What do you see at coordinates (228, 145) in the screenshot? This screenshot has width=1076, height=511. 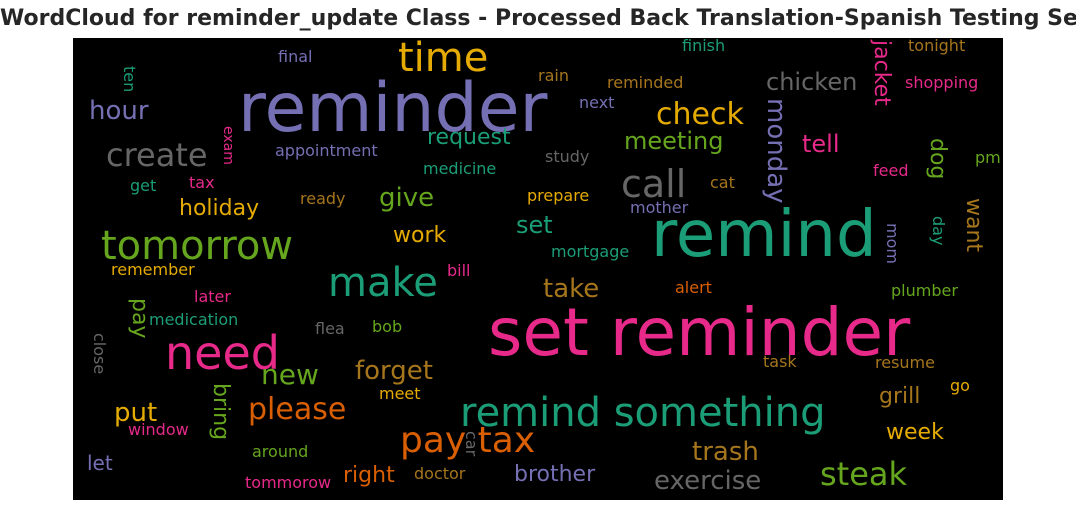 I see `word: exam` at bounding box center [228, 145].